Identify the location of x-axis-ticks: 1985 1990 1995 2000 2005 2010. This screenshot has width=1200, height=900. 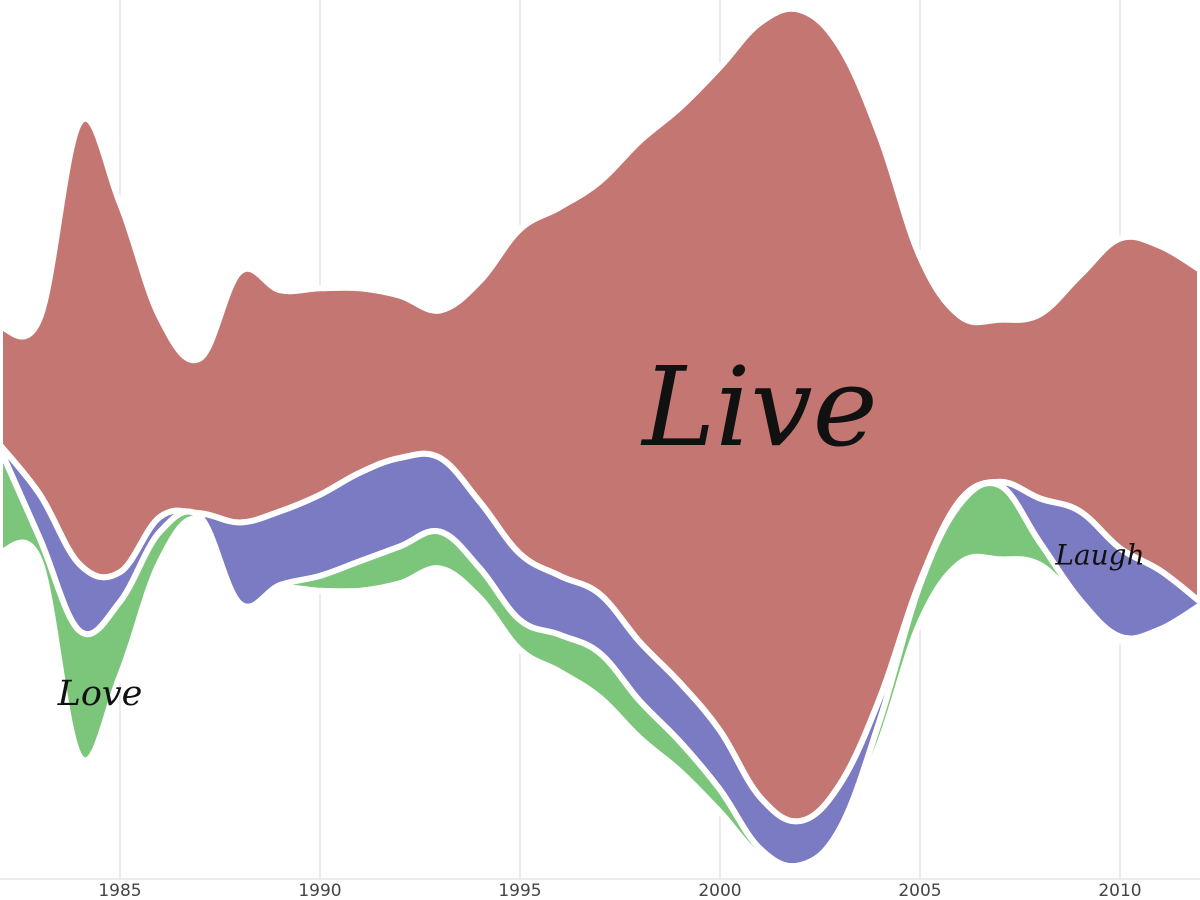
(619, 890).